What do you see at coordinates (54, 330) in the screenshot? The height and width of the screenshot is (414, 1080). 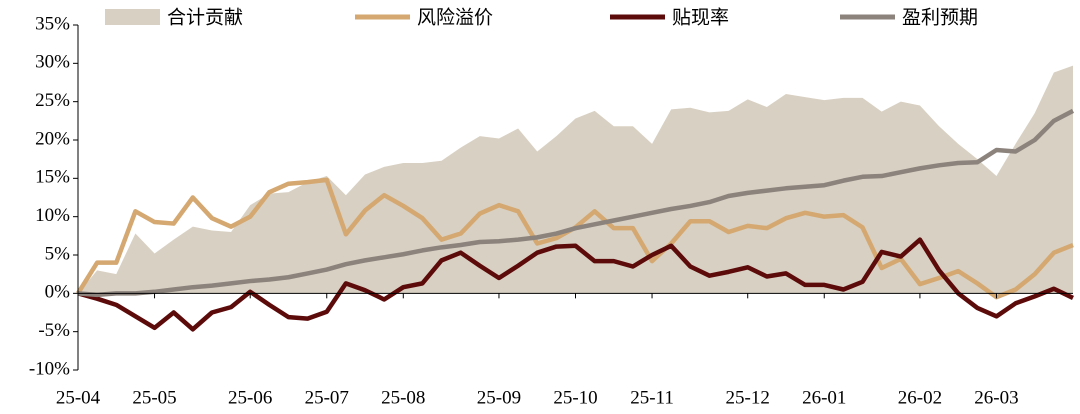 I see `y-tick-label: -5%` at bounding box center [54, 330].